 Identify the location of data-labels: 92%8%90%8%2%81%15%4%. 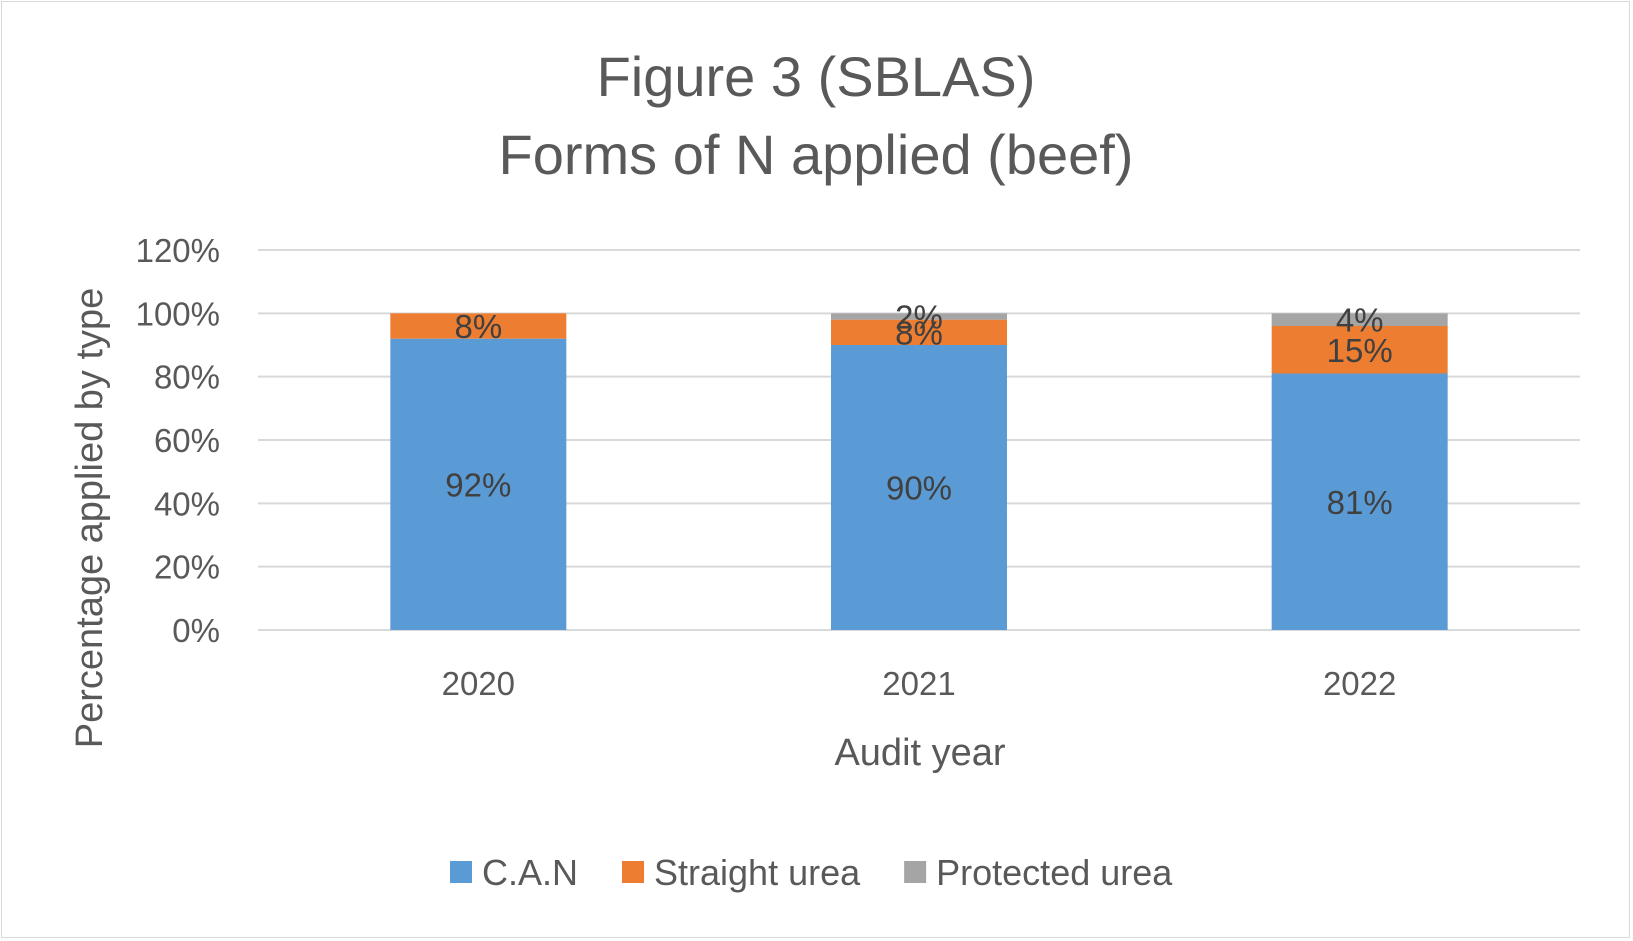
(918, 410).